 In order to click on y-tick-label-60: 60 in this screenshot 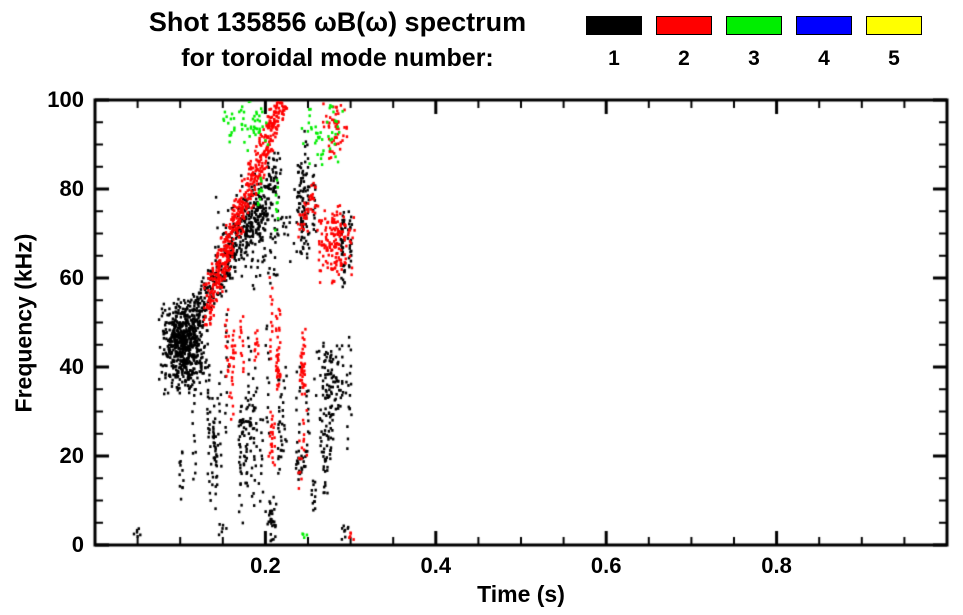, I will do `click(71, 277)`.